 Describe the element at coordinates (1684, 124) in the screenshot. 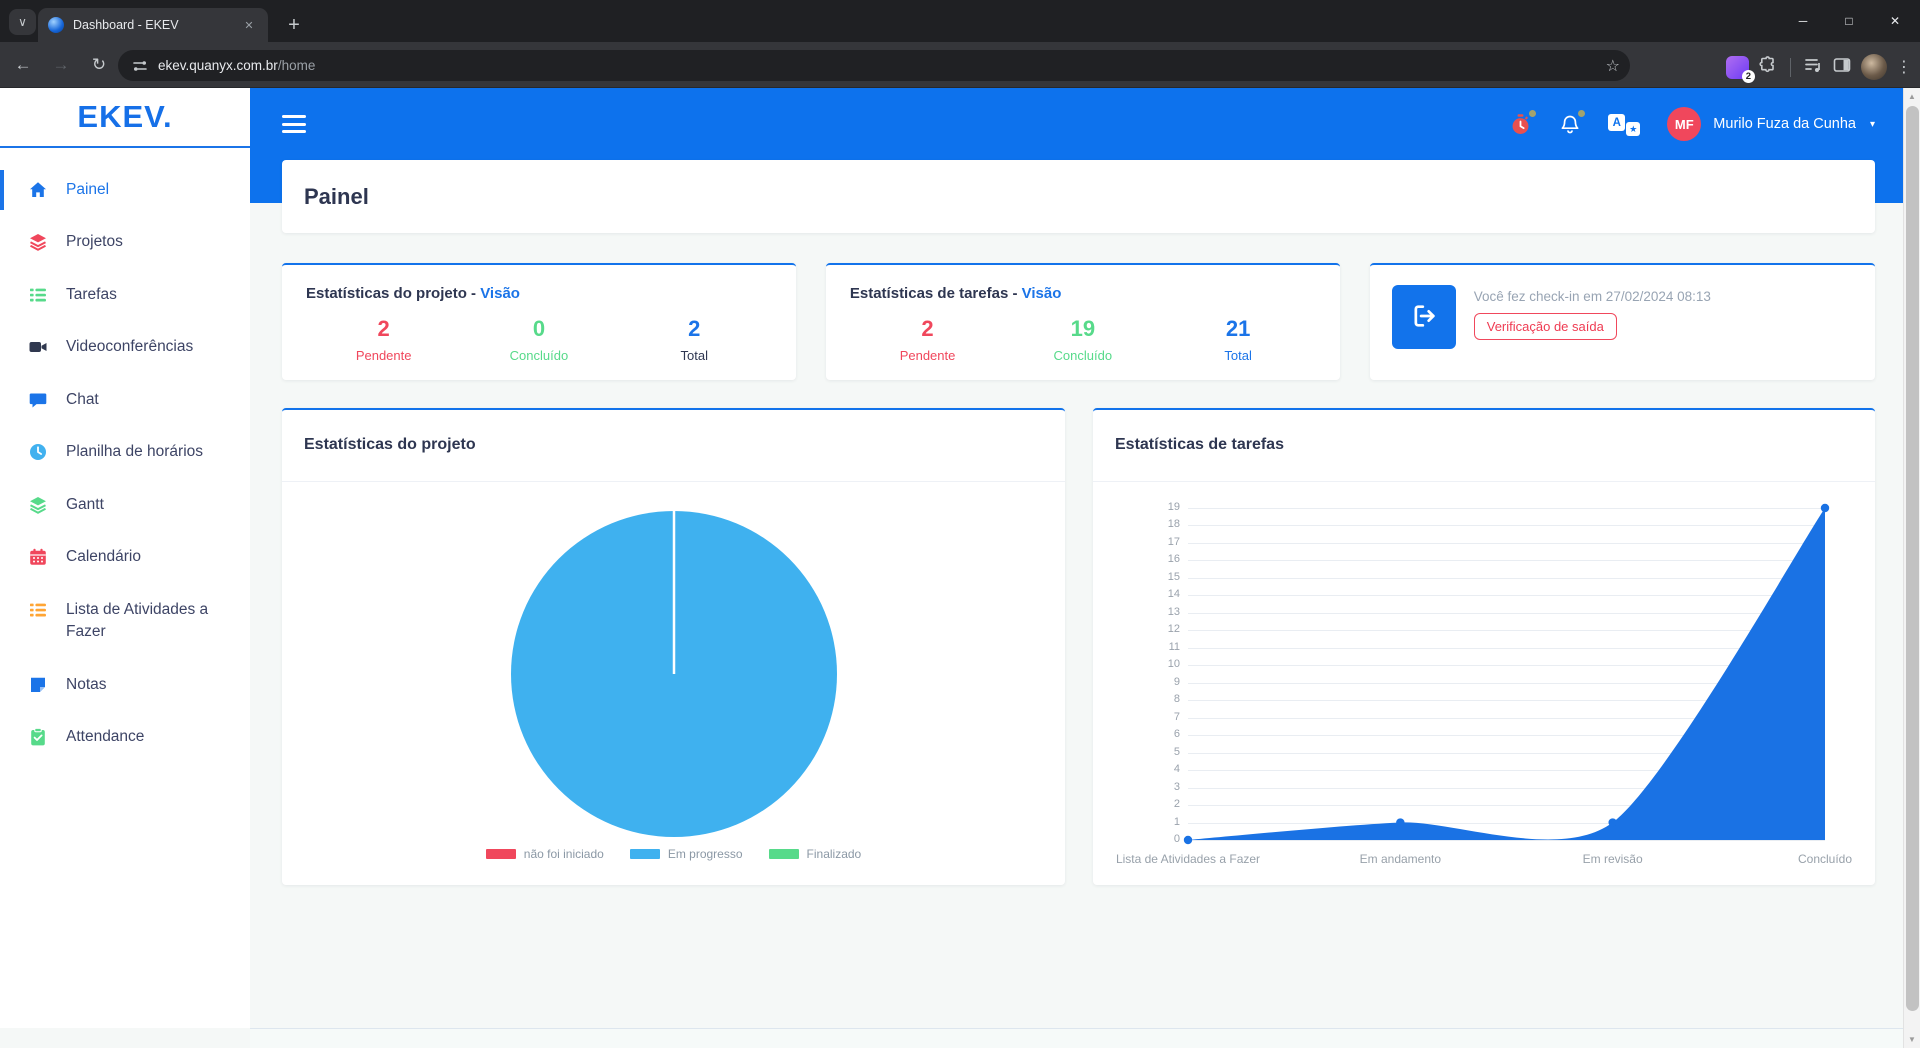

I see `user-avatar: MF` at that location.